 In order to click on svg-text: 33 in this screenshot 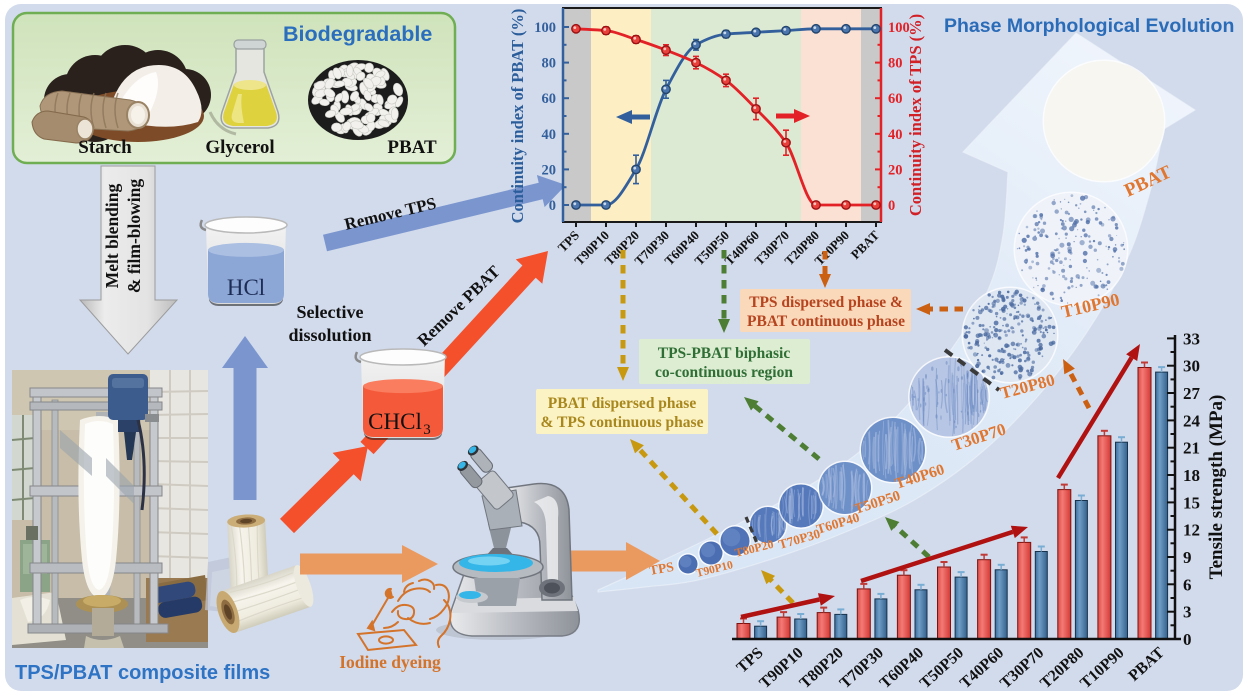, I will do `click(1191, 338)`.